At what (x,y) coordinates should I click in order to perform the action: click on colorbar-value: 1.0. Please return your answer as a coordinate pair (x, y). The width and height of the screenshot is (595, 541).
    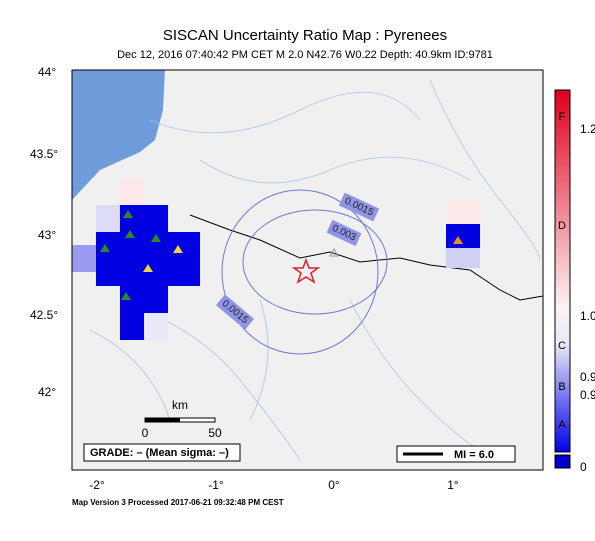
    Looking at the image, I should click on (587, 316).